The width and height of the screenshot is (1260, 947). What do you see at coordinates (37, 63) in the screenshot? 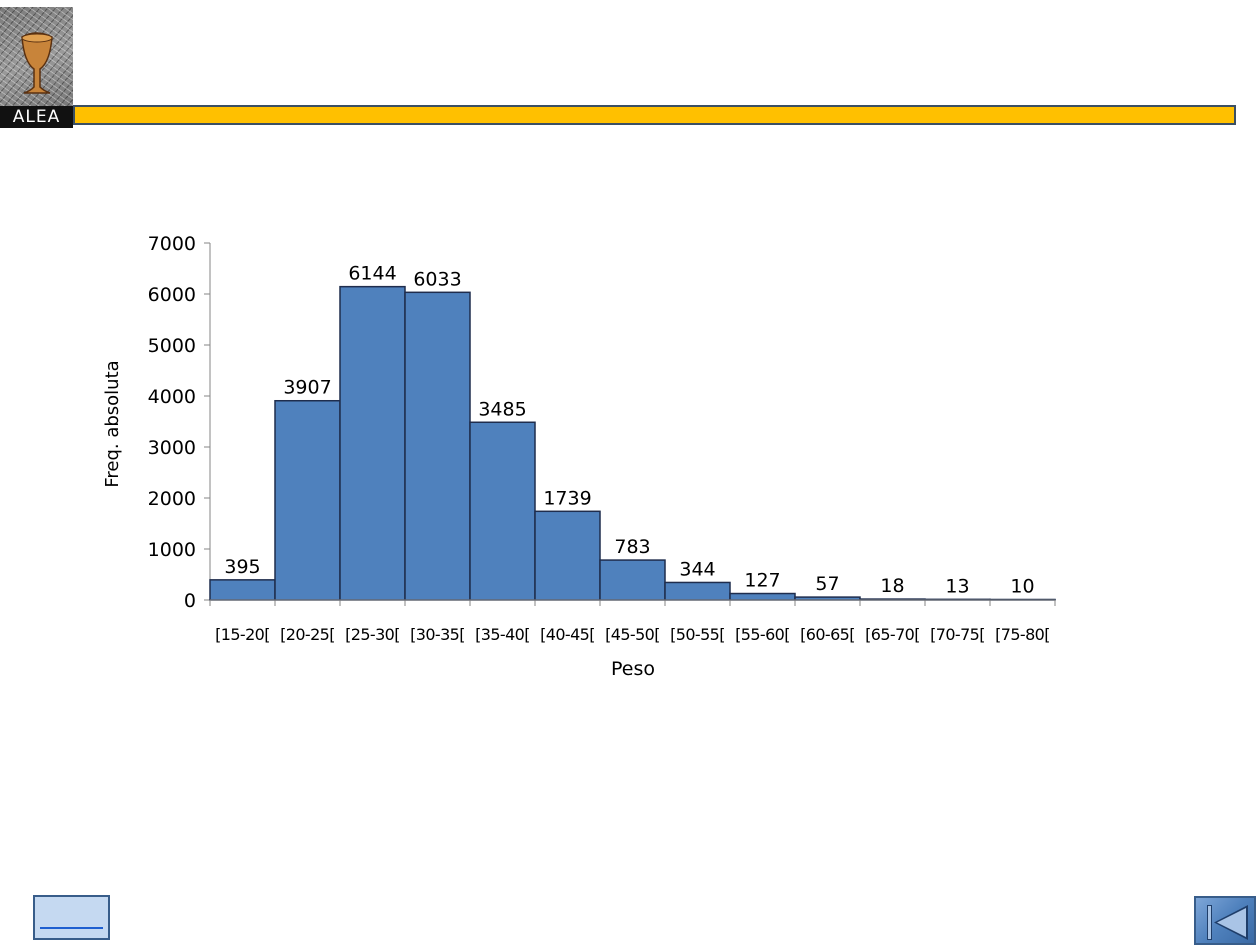
I see `chalice-icon` at bounding box center [37, 63].